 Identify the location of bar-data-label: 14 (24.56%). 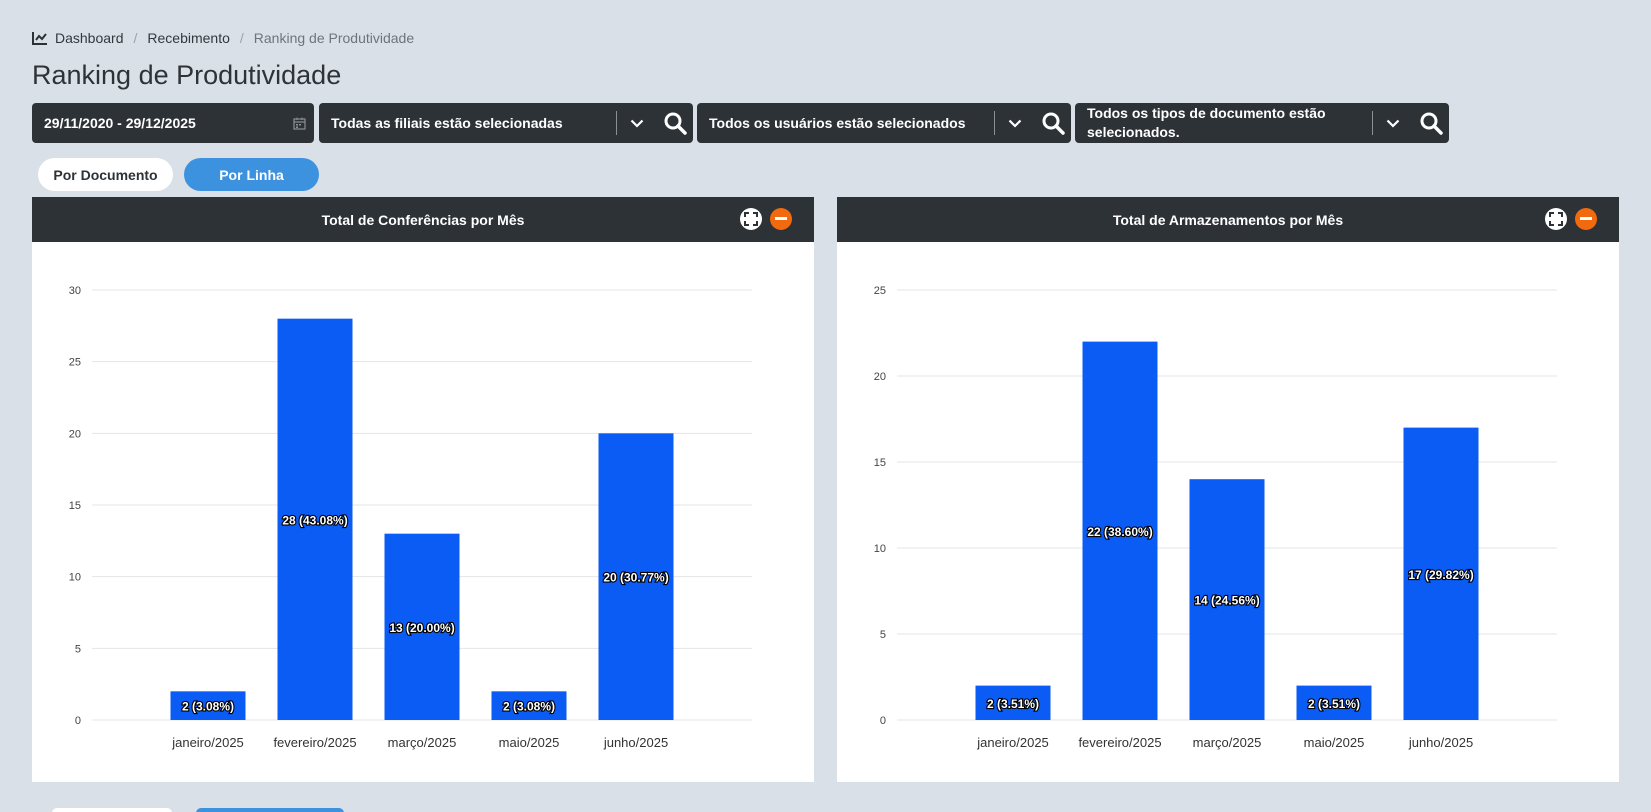
(1226, 601).